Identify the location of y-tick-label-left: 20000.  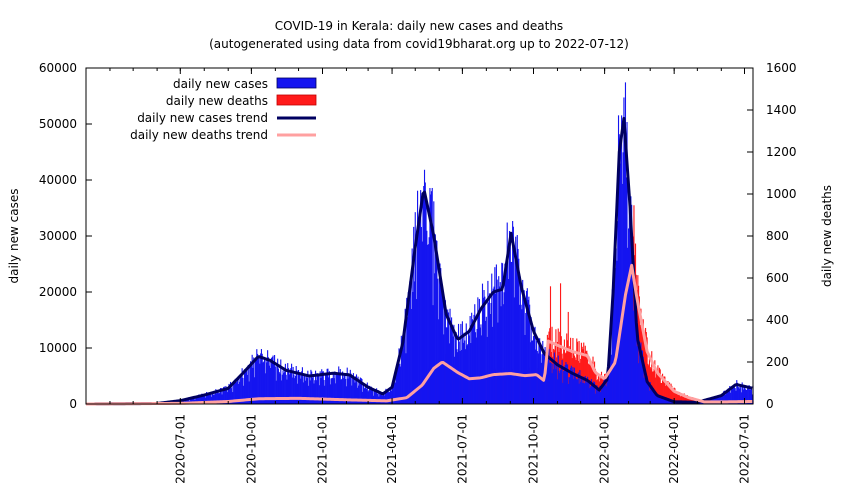
(58, 292).